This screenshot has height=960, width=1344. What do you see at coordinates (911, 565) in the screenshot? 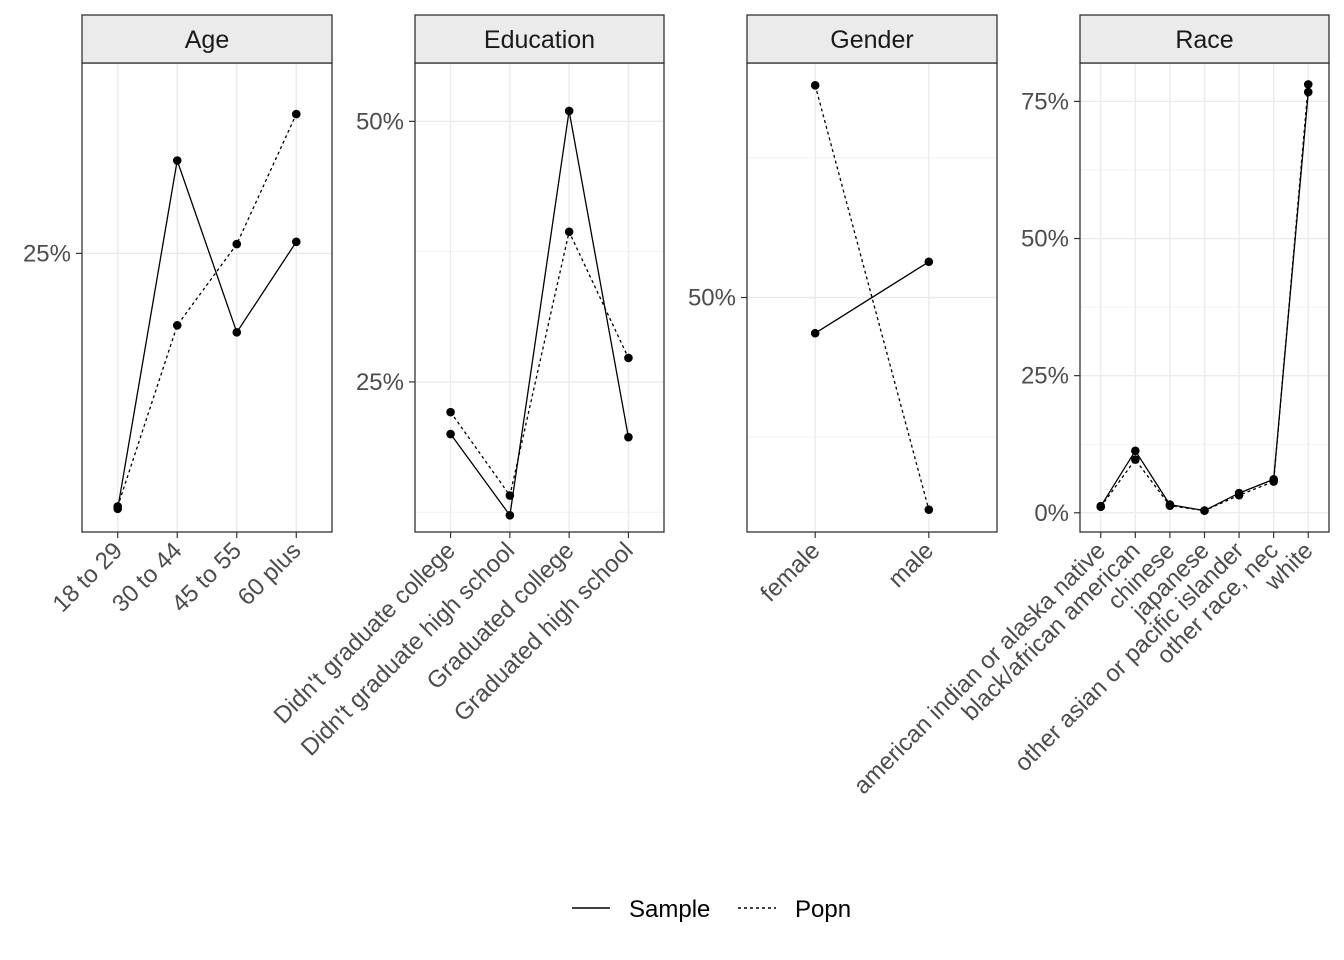
I see `x-tick-label: male` at bounding box center [911, 565].